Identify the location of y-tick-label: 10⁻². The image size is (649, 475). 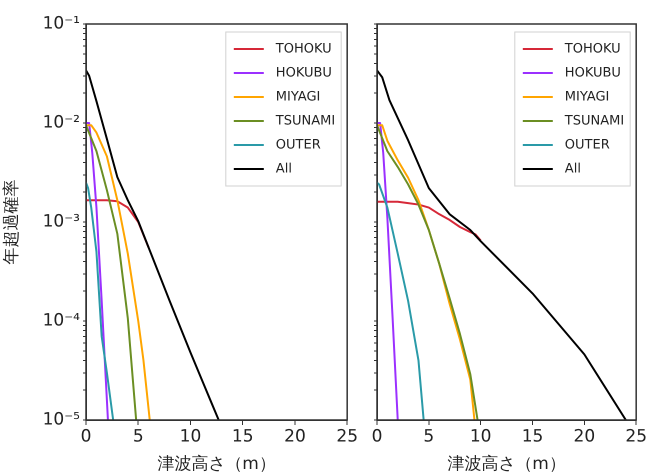
(61, 122).